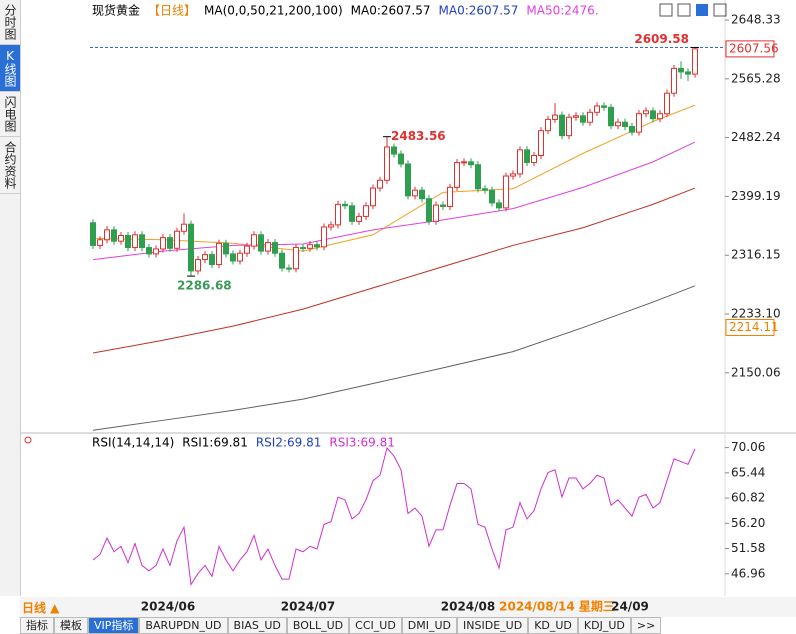  Describe the element at coordinates (183, 625) in the screenshot. I see `bottom-tab: BARUPDN_UD` at that location.